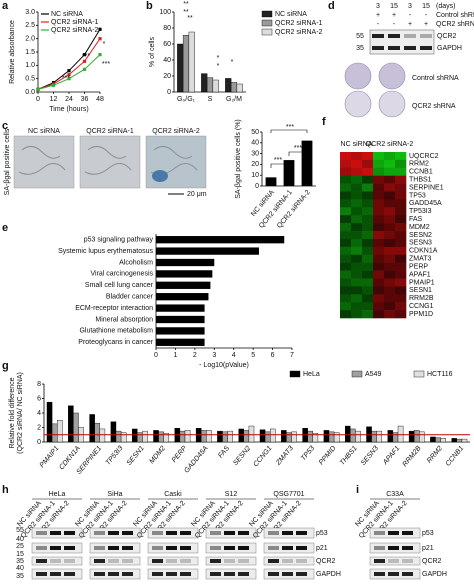 Image resolution: width=474 pixels, height=586 pixels. What do you see at coordinates (114, 308) in the screenshot?
I see `category-label: ECM-receptor interaction` at bounding box center [114, 308].